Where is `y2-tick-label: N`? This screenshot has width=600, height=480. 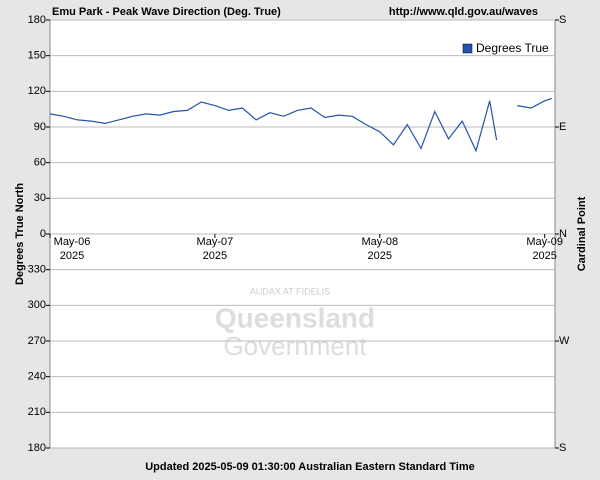 y2-tick-label: N is located at coordinates (563, 234).